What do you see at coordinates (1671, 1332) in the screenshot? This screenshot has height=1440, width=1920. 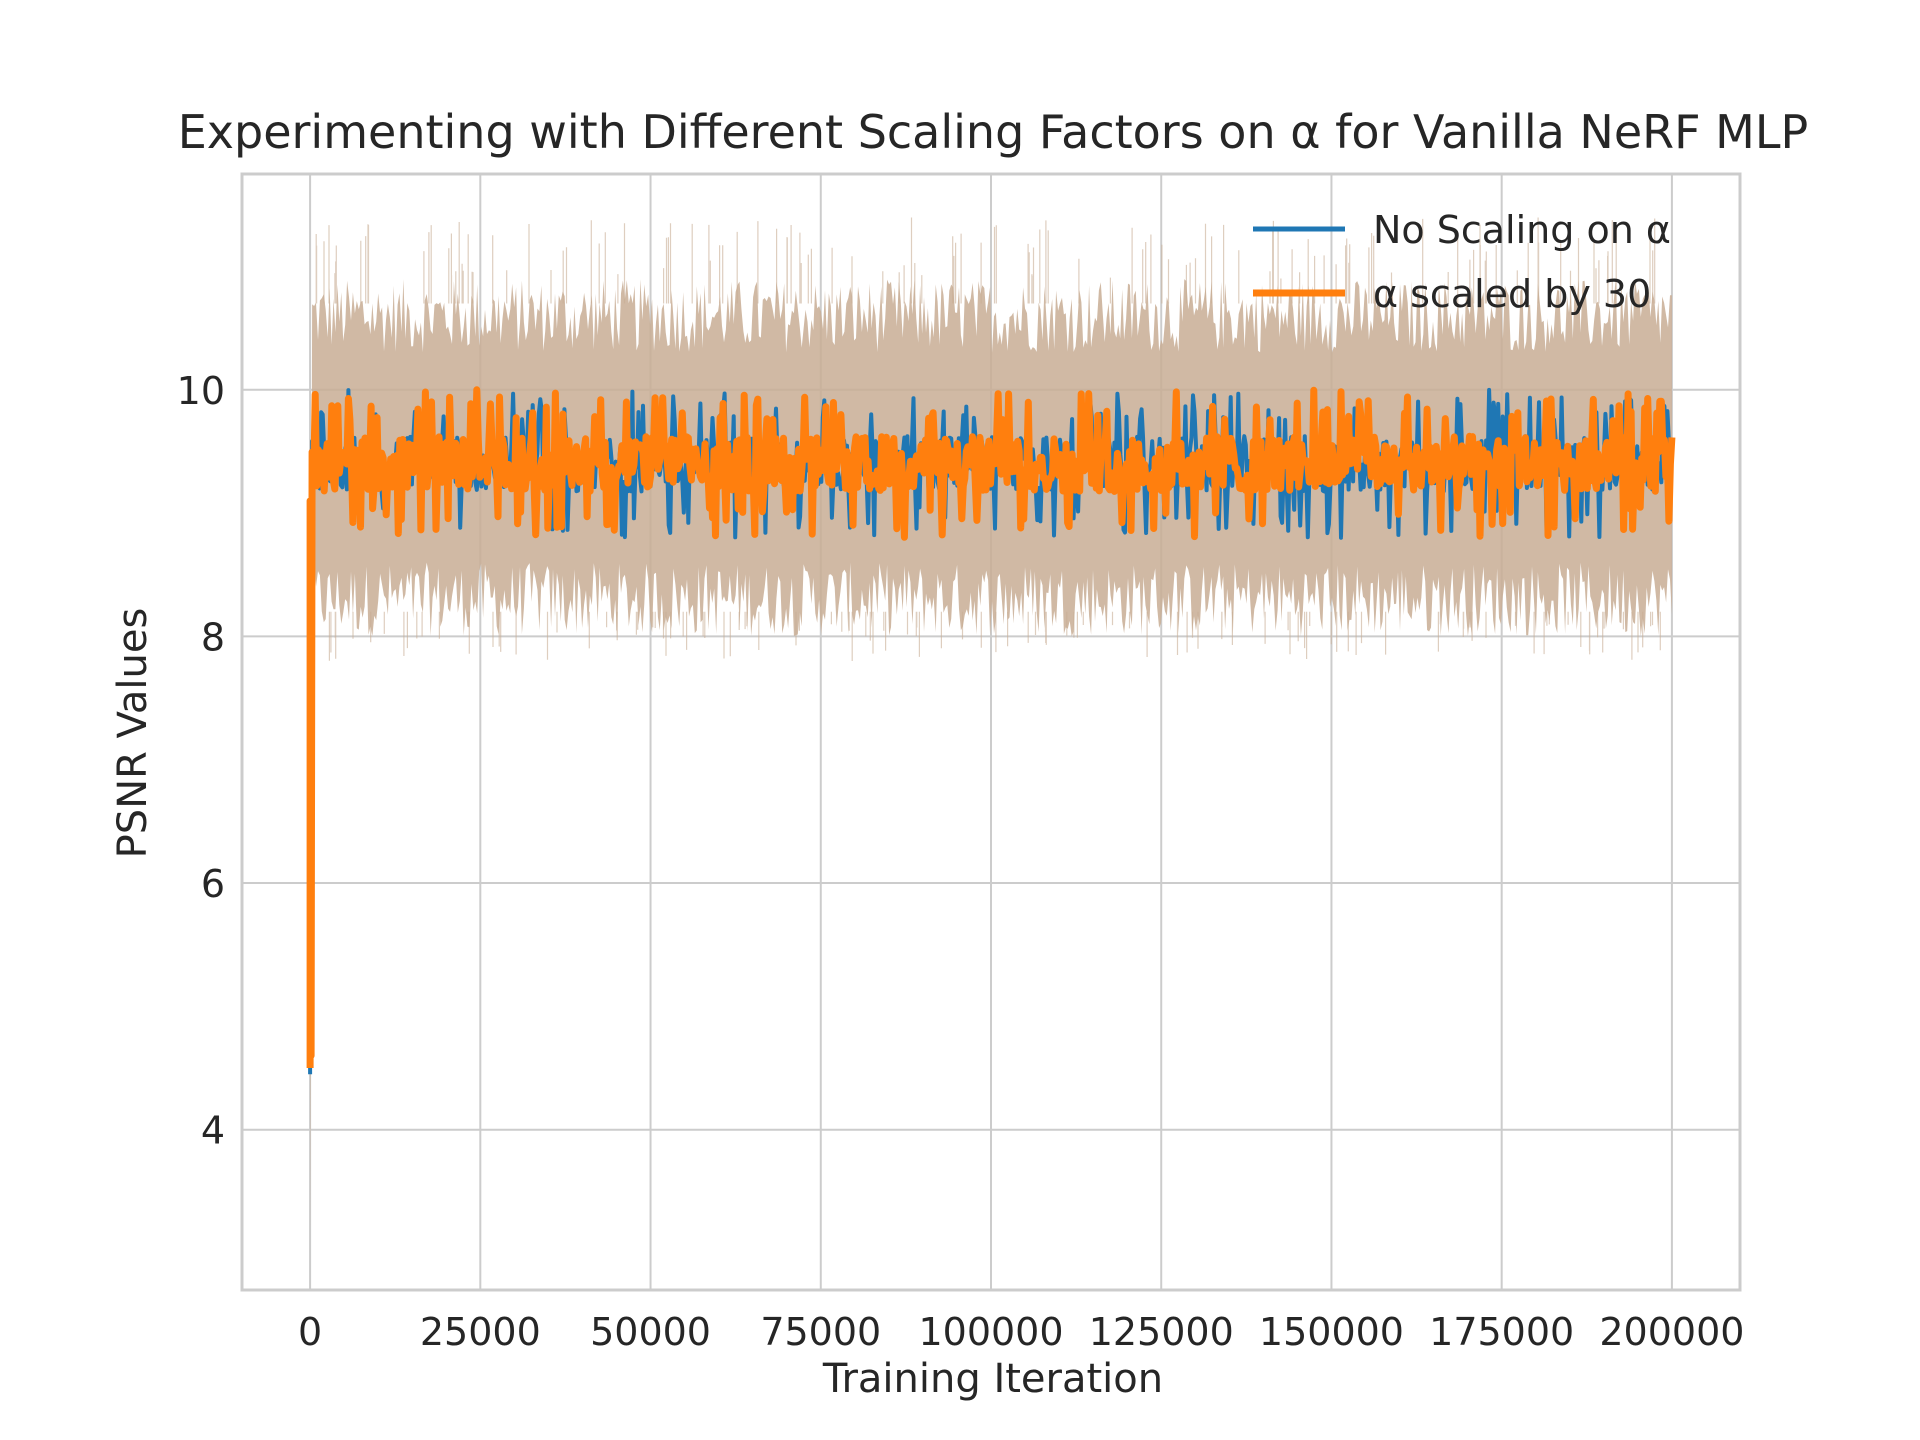 I see `x-tick-label: 200000` at bounding box center [1671, 1332].